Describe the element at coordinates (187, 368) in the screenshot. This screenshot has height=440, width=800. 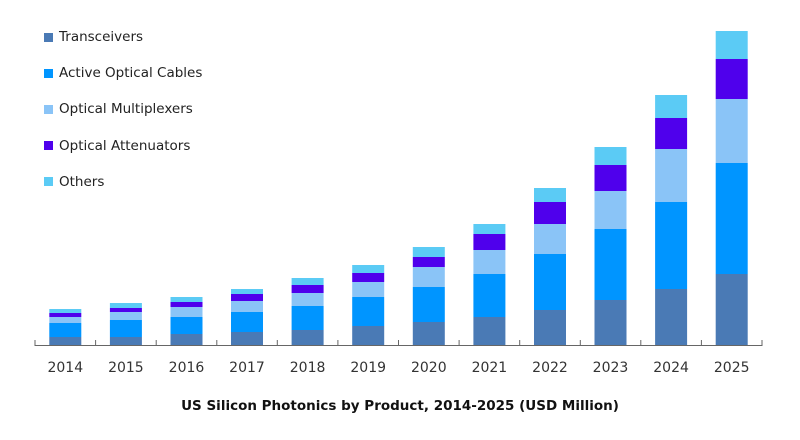
I see `x-tick-label: 2016` at that location.